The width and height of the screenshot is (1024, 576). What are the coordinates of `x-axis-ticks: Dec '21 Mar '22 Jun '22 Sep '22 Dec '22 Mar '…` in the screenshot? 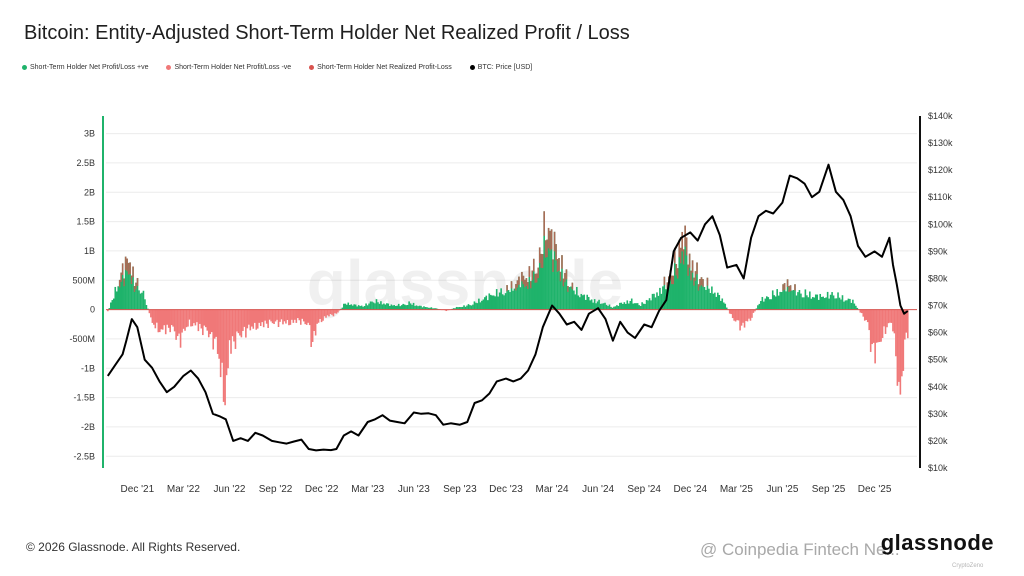 It's located at (506, 489).